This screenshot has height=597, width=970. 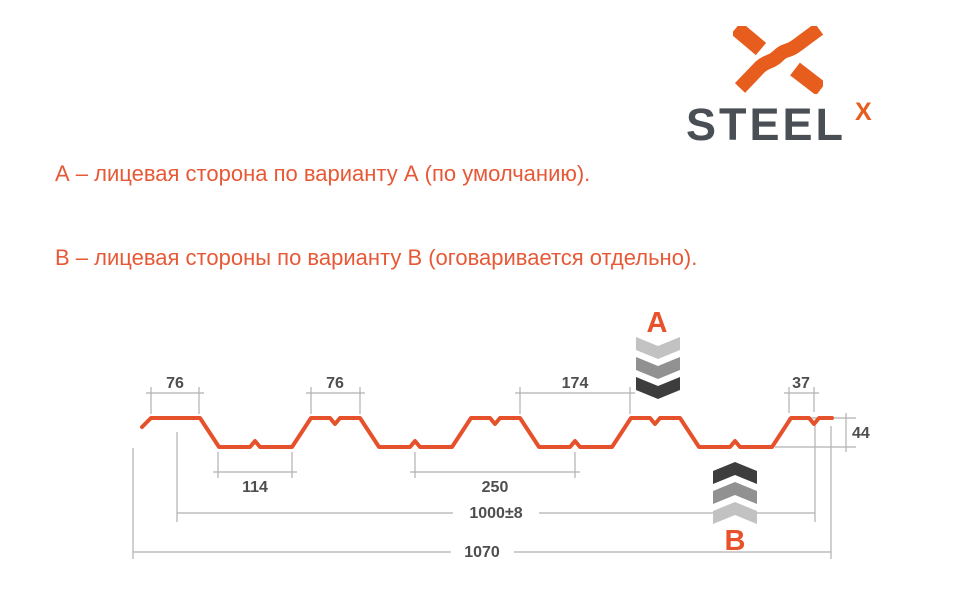 I want to click on variant-b-arrow: В, so click(x=735, y=509).